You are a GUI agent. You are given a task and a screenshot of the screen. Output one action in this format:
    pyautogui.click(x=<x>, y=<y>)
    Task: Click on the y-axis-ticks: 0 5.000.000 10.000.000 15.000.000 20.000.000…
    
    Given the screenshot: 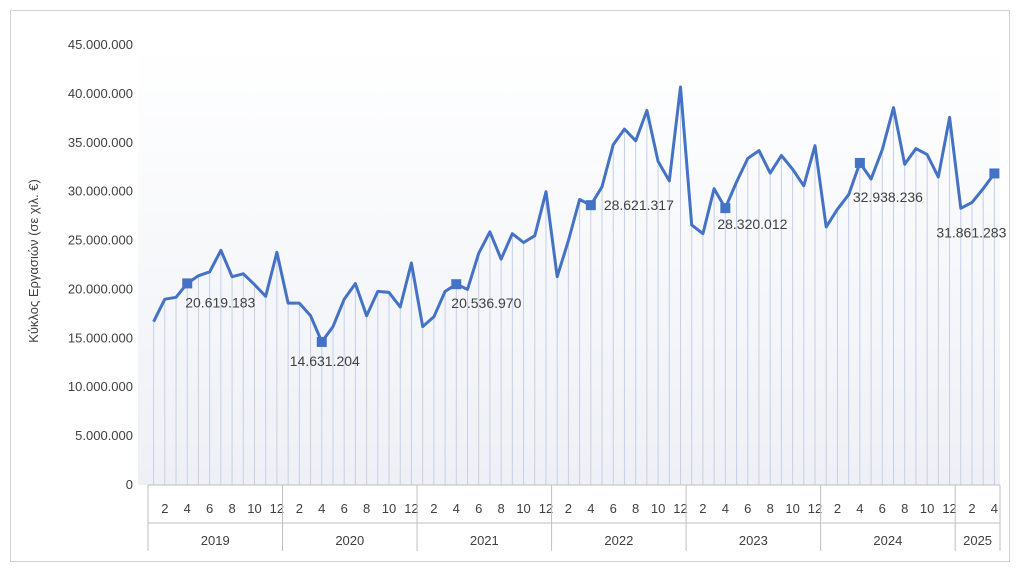 What is the action you would take?
    pyautogui.click(x=100, y=264)
    